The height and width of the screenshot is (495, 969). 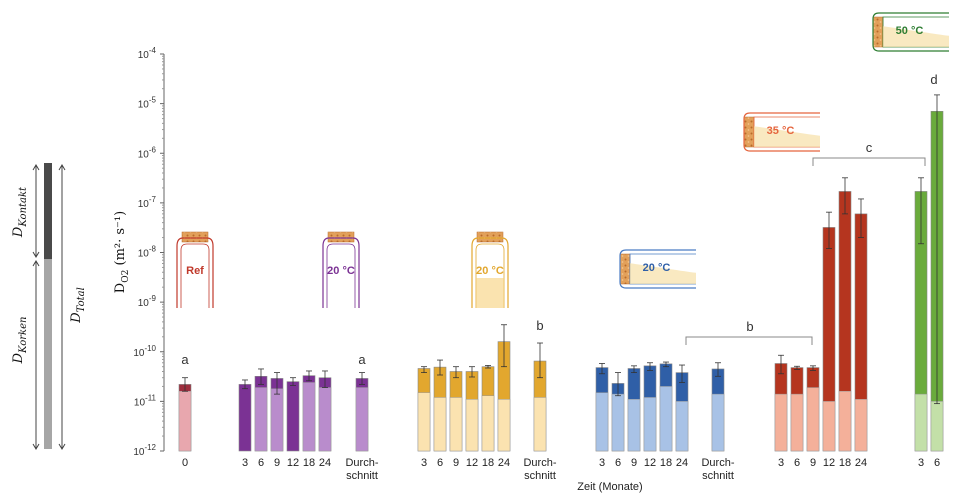 I want to click on bottle-green-icon: 50 °C, so click(x=910, y=32).